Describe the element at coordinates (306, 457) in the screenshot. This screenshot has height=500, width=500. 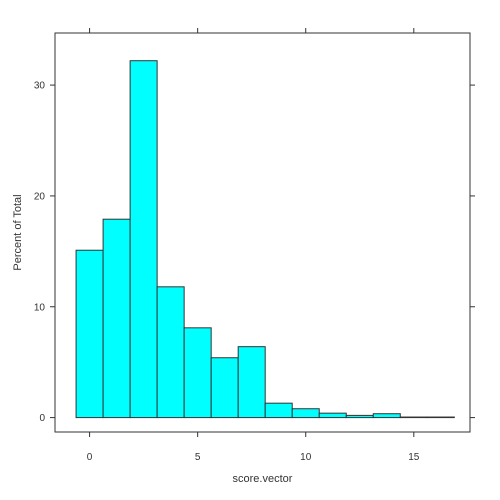
I see `x-tick-label: 10` at that location.